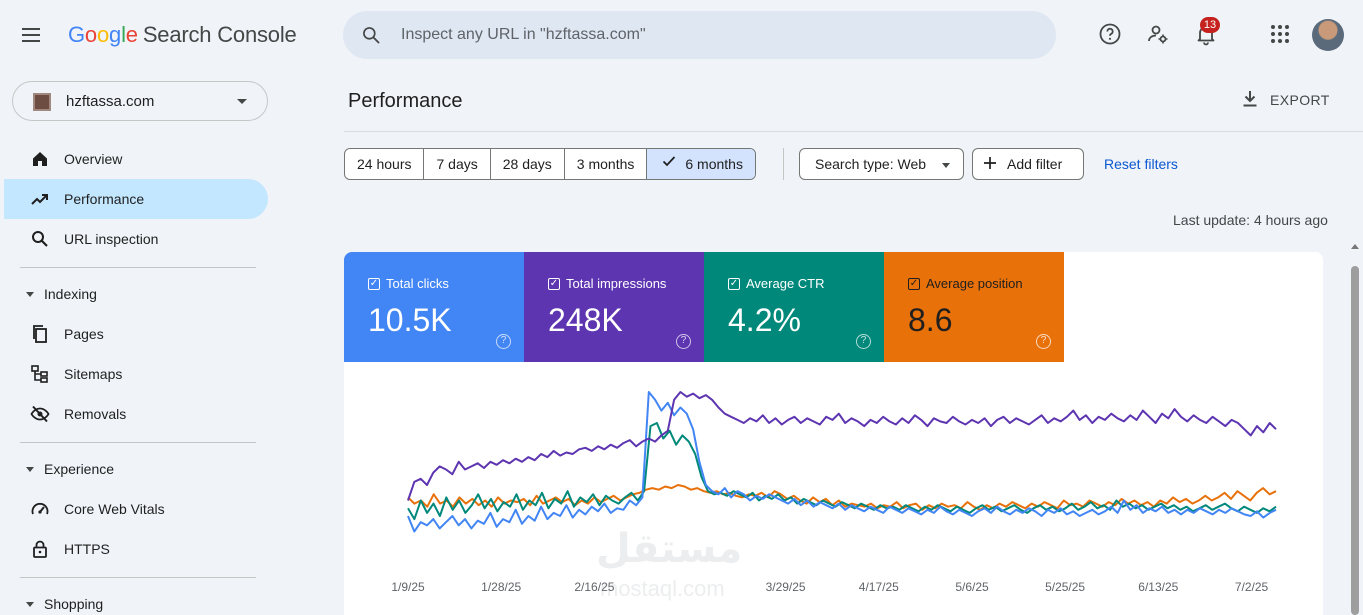 The height and width of the screenshot is (615, 1363). I want to click on url-inspection-search, so click(699, 35).